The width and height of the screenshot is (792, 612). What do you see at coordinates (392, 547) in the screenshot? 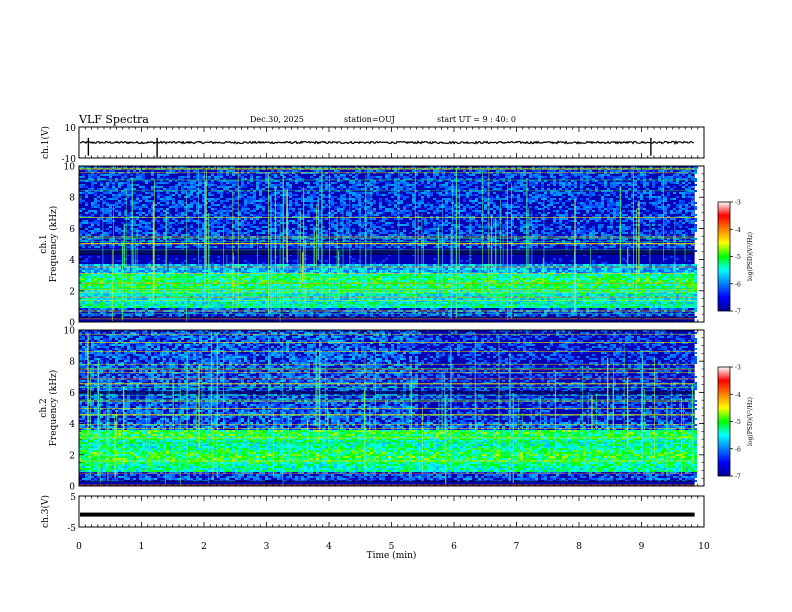
I see `x-tick-label: 5` at bounding box center [392, 547].